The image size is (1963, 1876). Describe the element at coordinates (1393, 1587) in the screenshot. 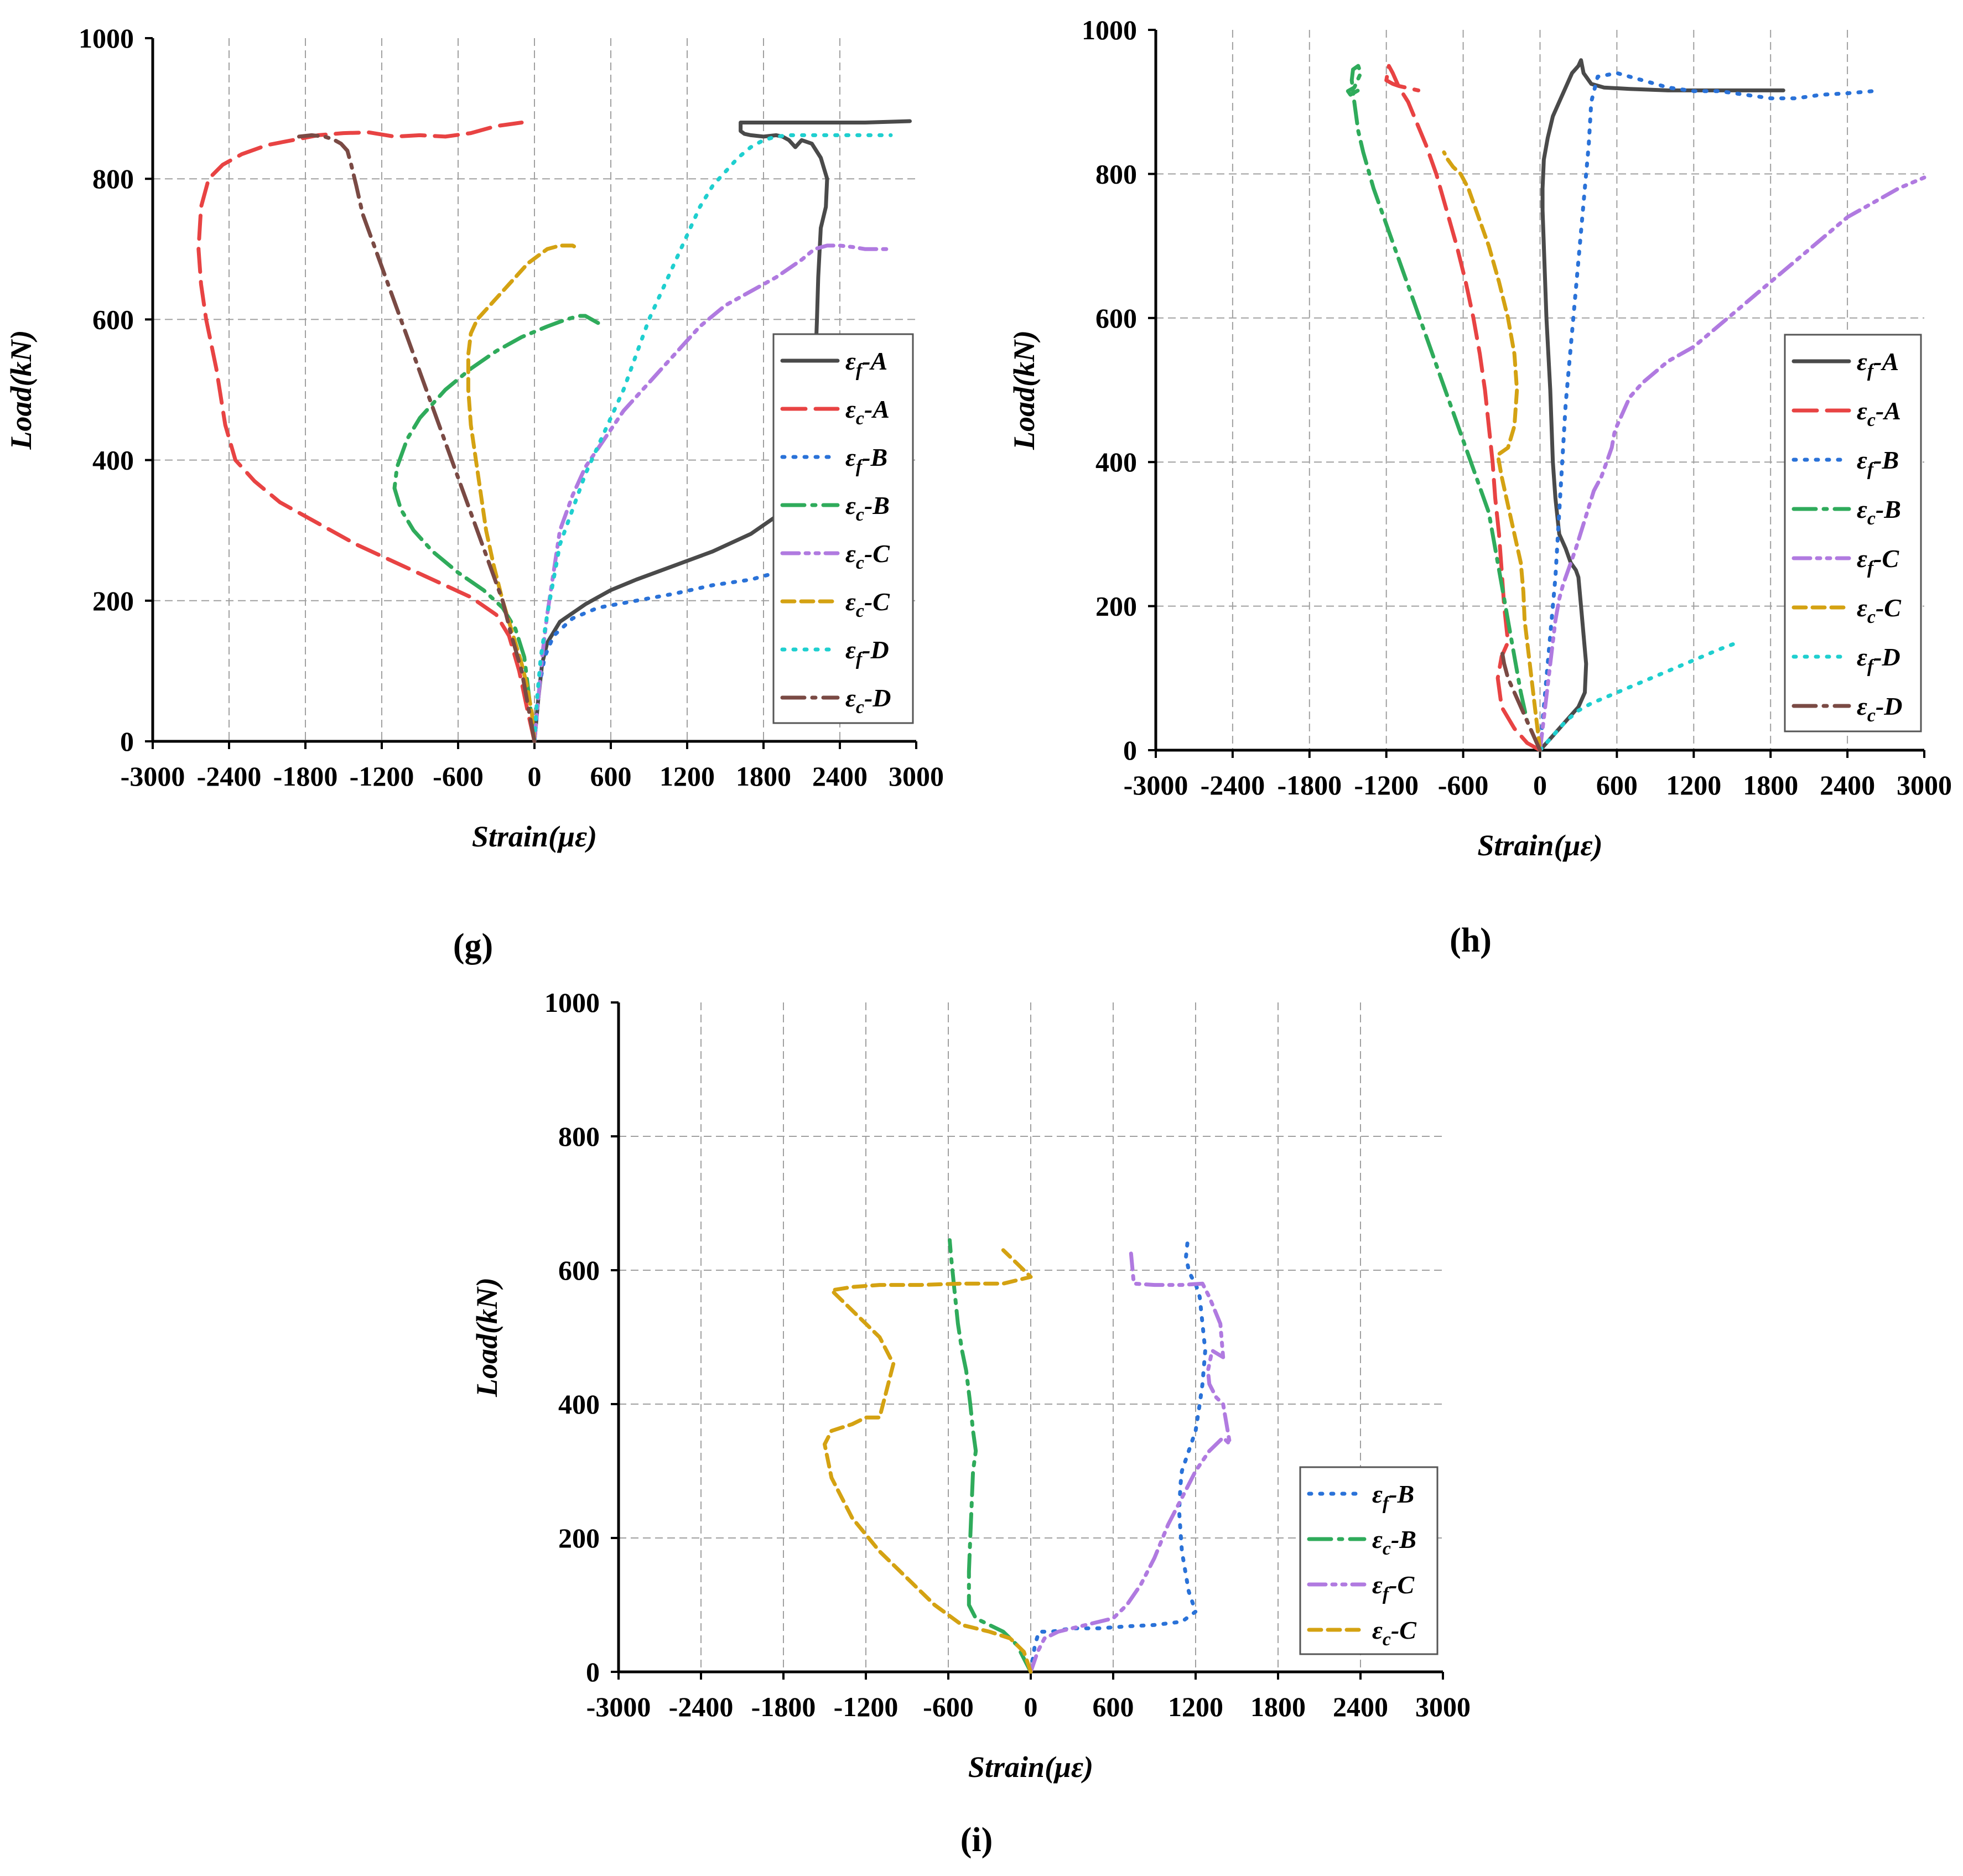

I see `legend-label: εf-C` at that location.